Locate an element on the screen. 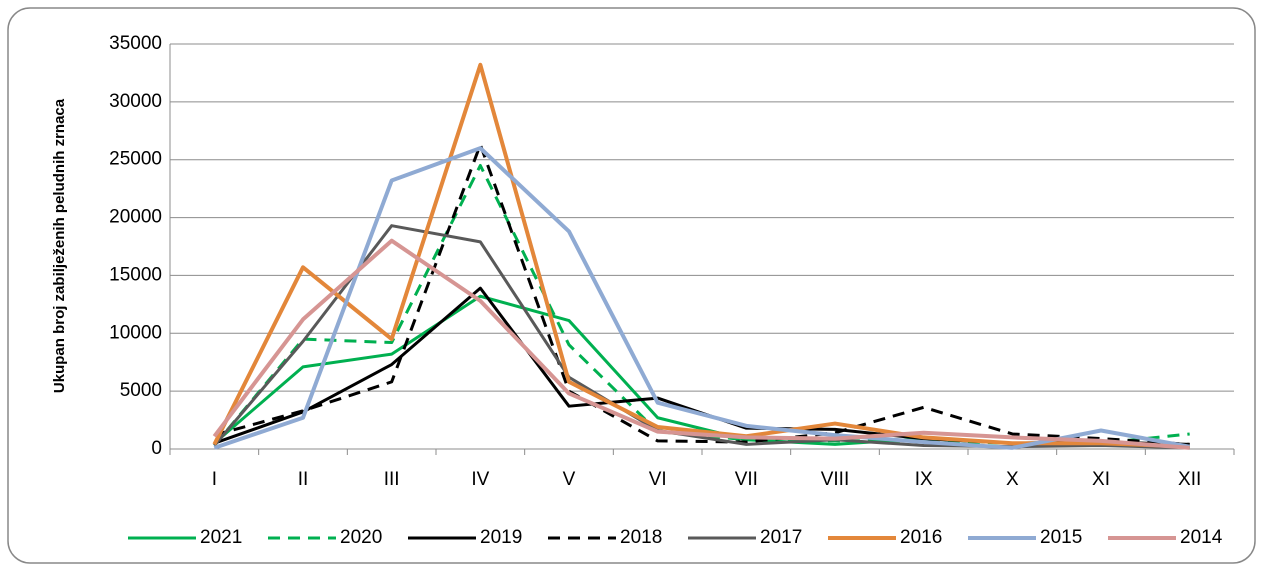 Image resolution: width=1263 pixels, height=575 pixels. legend-label: 2021 is located at coordinates (221, 537).